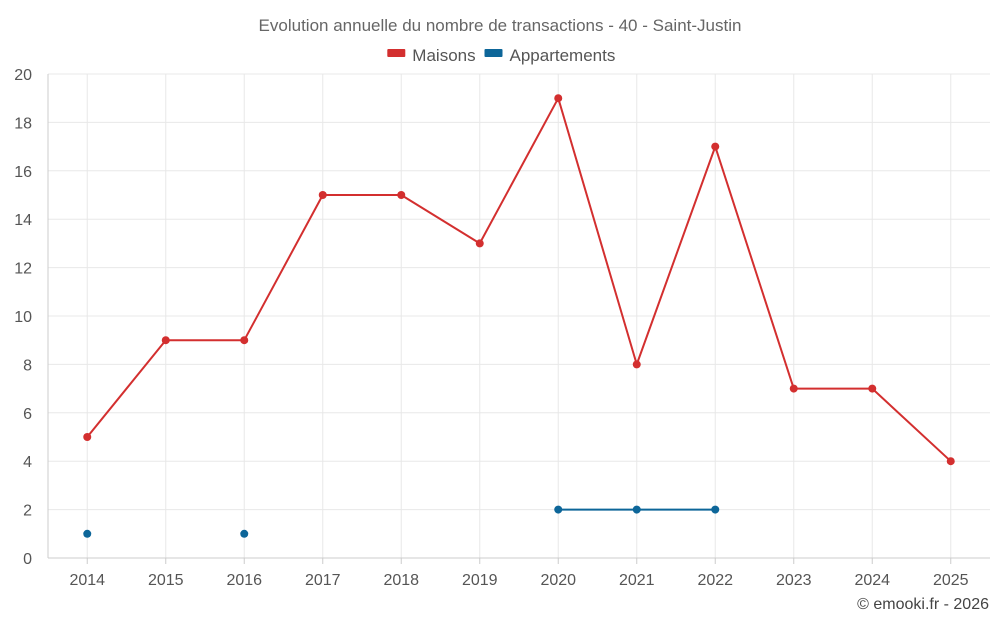 This screenshot has height=625, width=1000. What do you see at coordinates (794, 580) in the screenshot?
I see `x-tick-label: 2023` at bounding box center [794, 580].